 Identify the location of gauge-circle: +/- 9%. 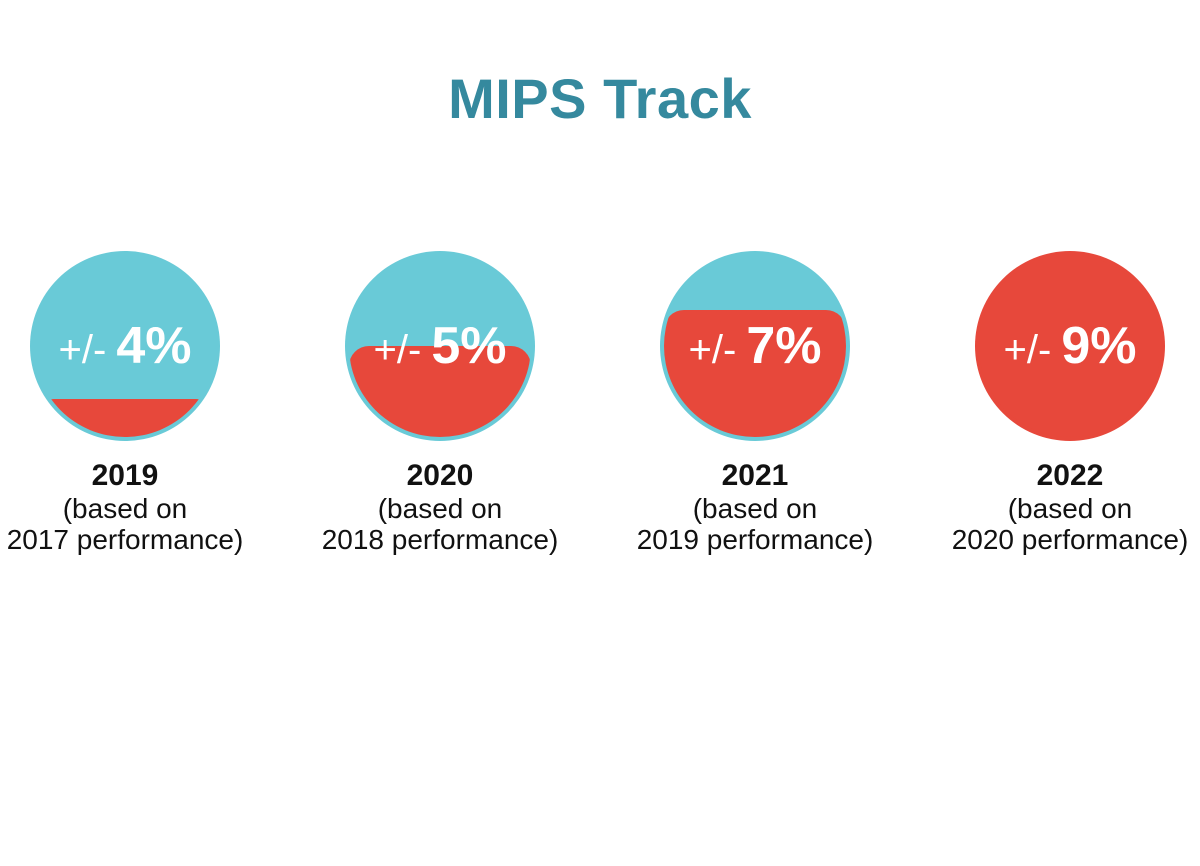
(1070, 346).